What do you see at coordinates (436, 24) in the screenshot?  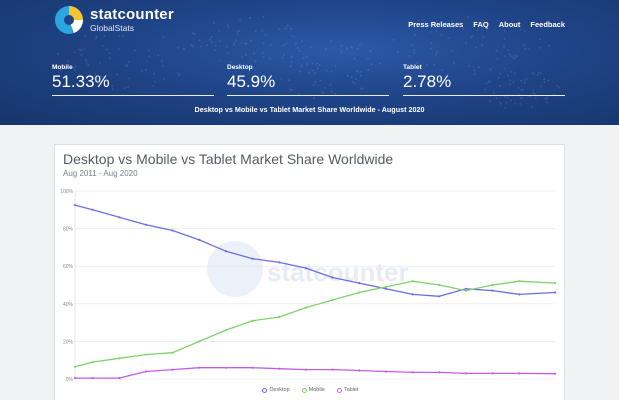 I see `nav-press-releases: Press Releases` at bounding box center [436, 24].